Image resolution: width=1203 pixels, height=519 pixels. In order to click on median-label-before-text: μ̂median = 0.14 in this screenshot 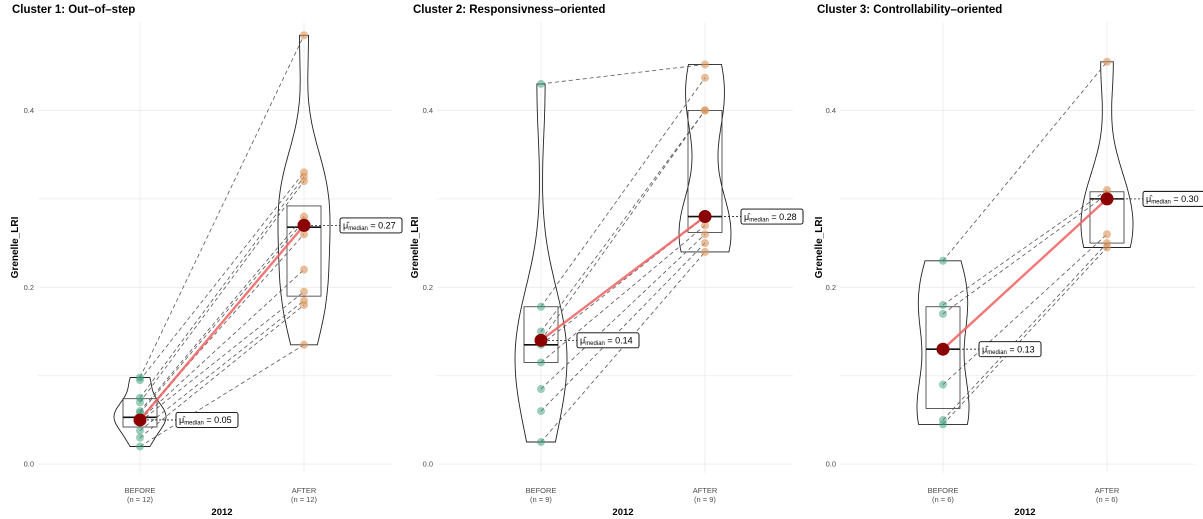, I will do `click(606, 342)`.